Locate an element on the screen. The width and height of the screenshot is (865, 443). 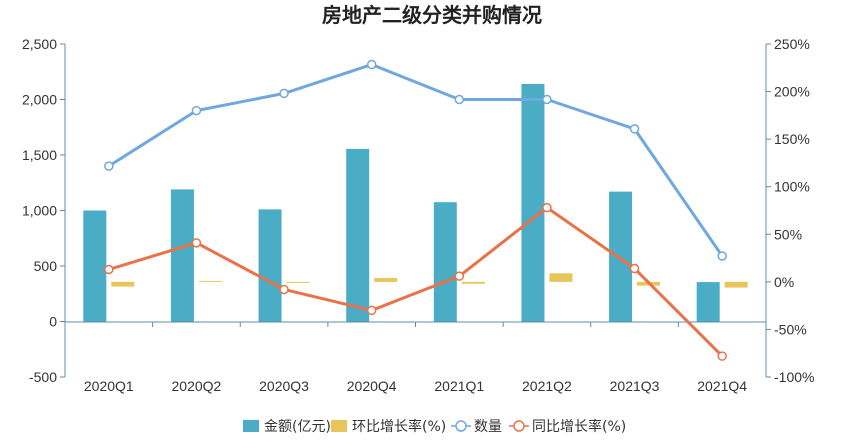
x-tick-label: 2021Q1 is located at coordinates (459, 386).